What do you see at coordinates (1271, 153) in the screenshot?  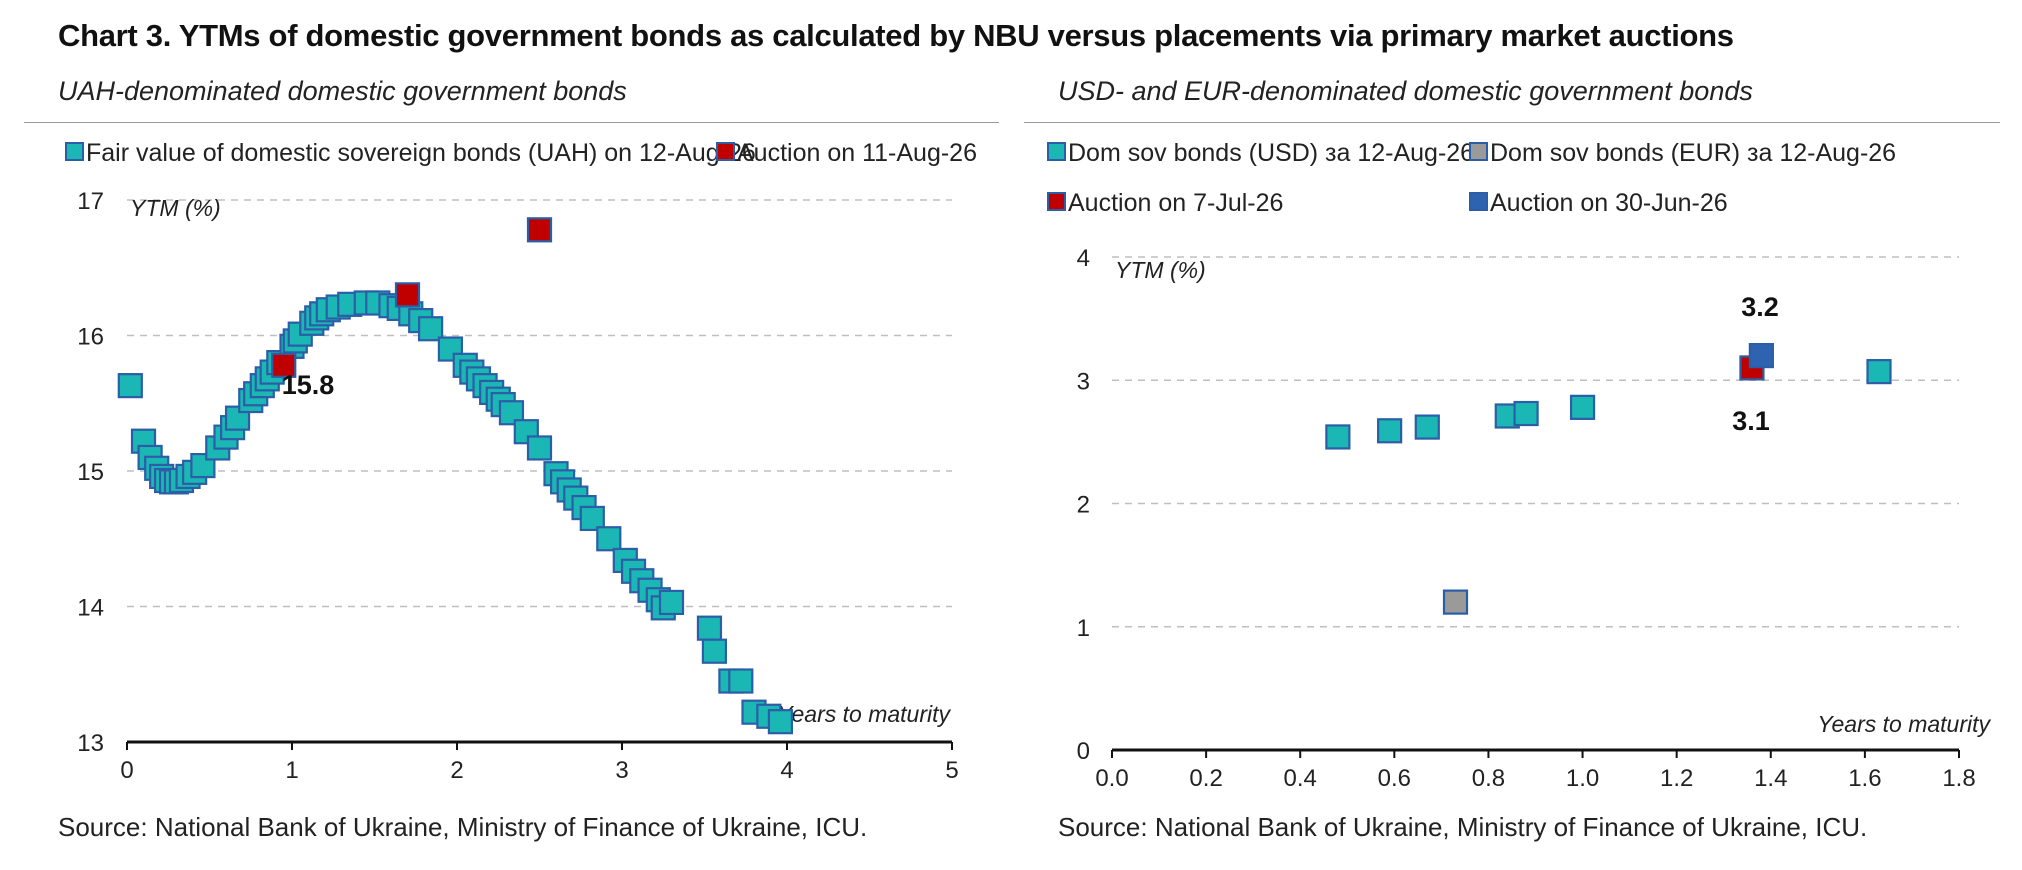 I see `legend-label: Dom sov bonds (USD) за 12-Aug-26` at bounding box center [1271, 153].